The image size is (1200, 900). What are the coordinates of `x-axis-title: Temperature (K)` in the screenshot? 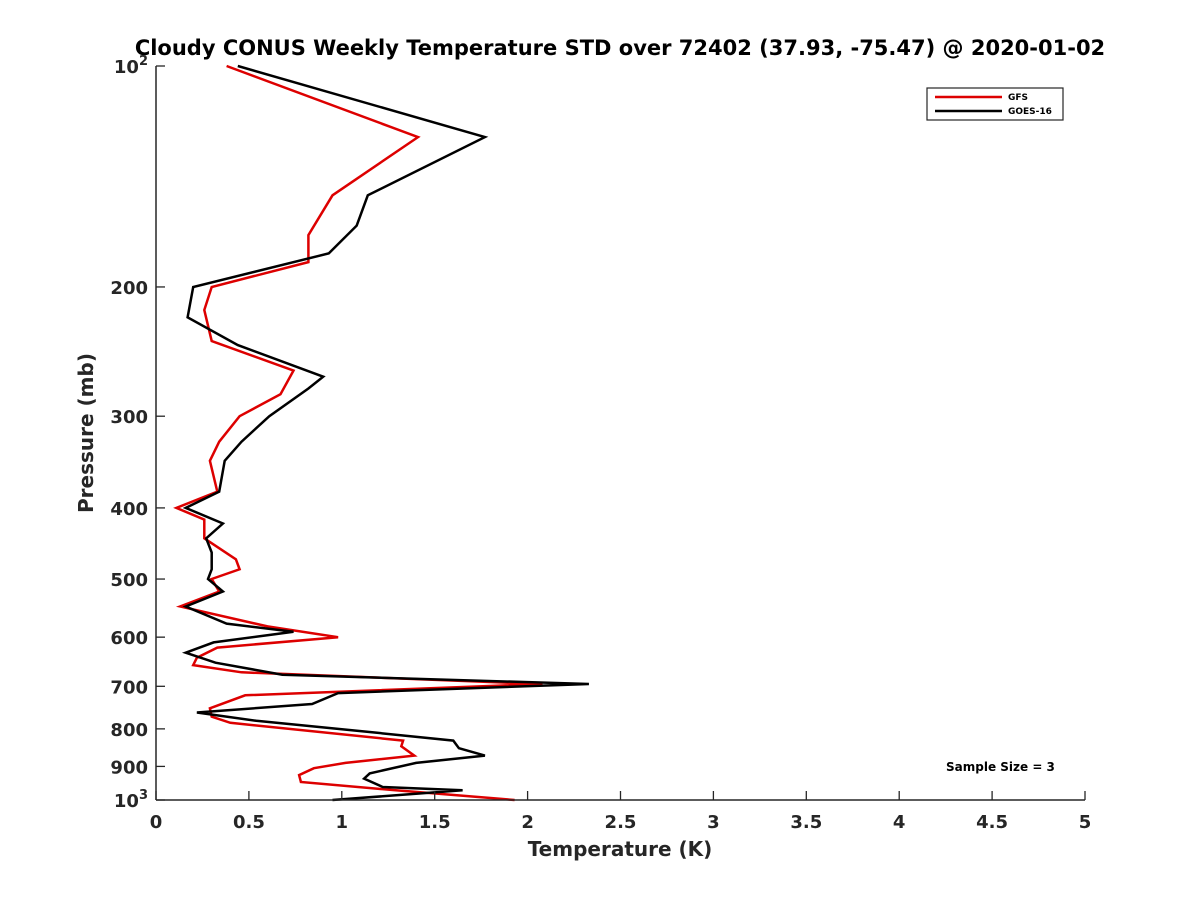 It's located at (620, 849).